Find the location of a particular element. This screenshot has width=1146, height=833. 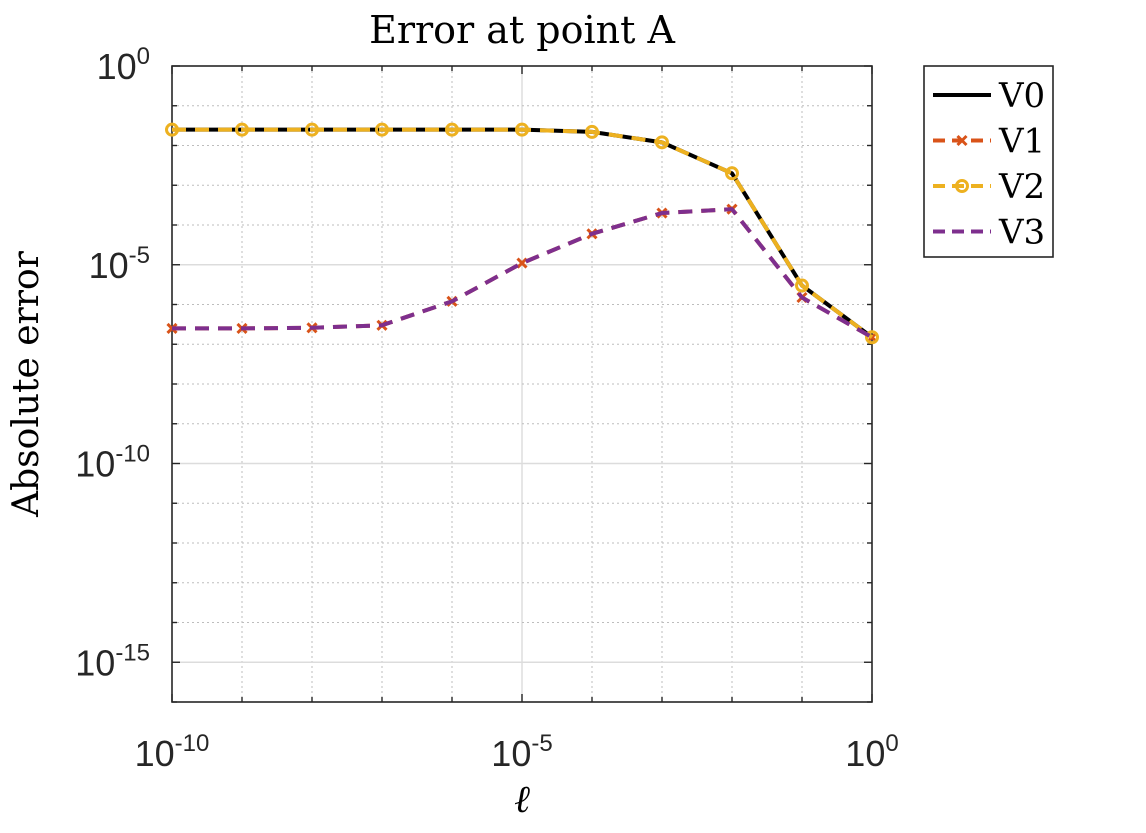

y-tick-label: 10⁻⁵ is located at coordinates (119, 264).